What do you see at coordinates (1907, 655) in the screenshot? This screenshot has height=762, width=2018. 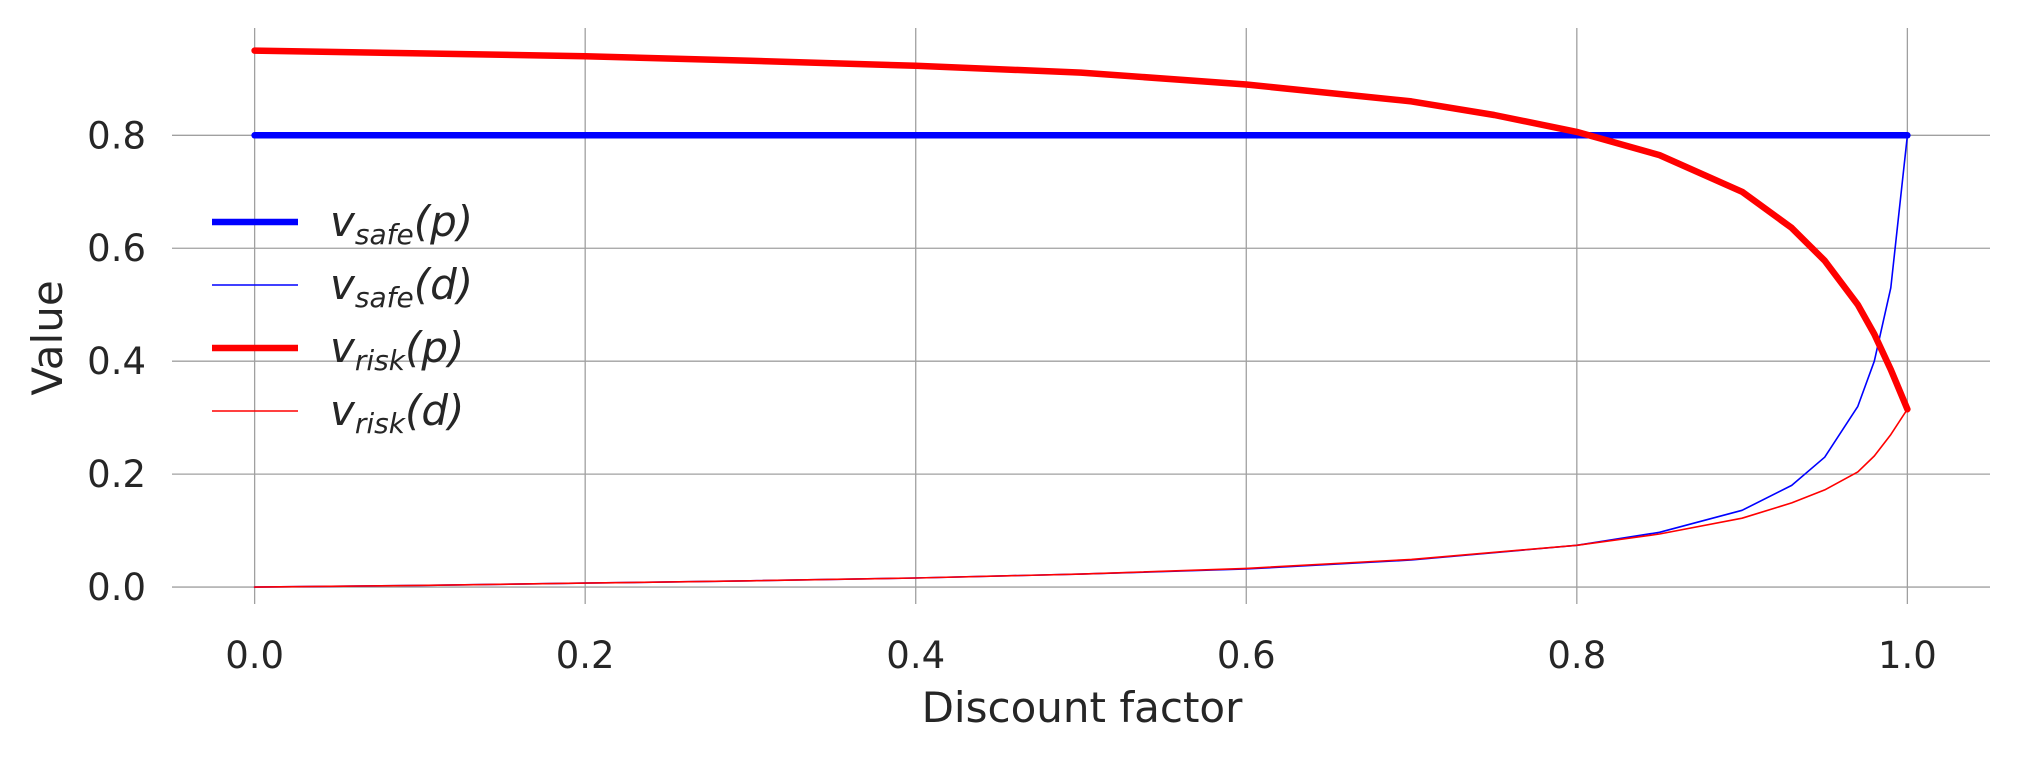 I see `x-tick-label: 1.0` at bounding box center [1907, 655].